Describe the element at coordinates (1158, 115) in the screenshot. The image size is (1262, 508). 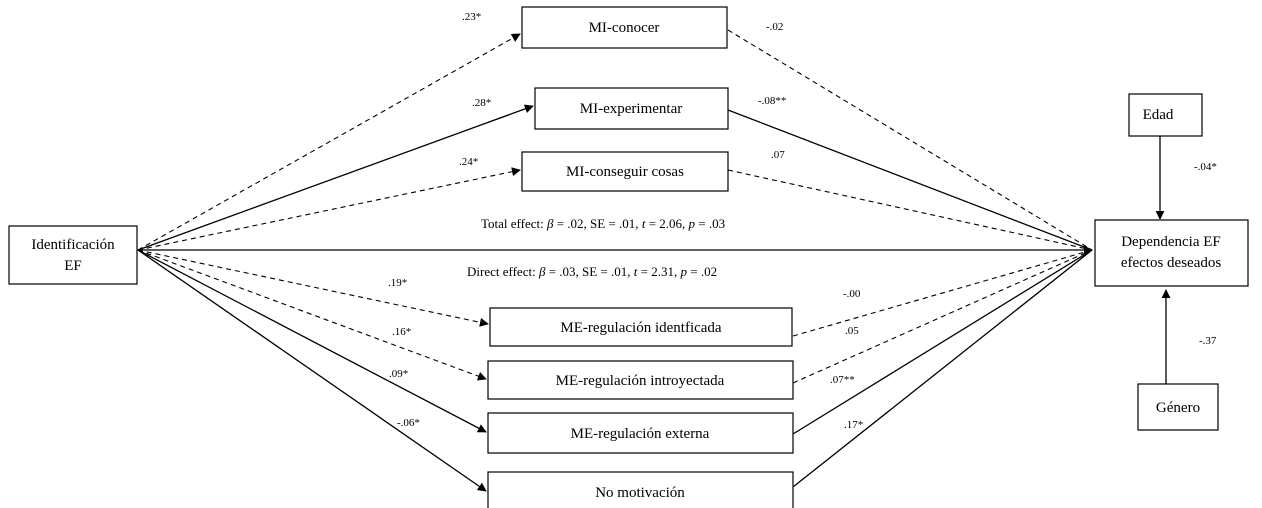
I see `node-edad-label: Edad` at that location.